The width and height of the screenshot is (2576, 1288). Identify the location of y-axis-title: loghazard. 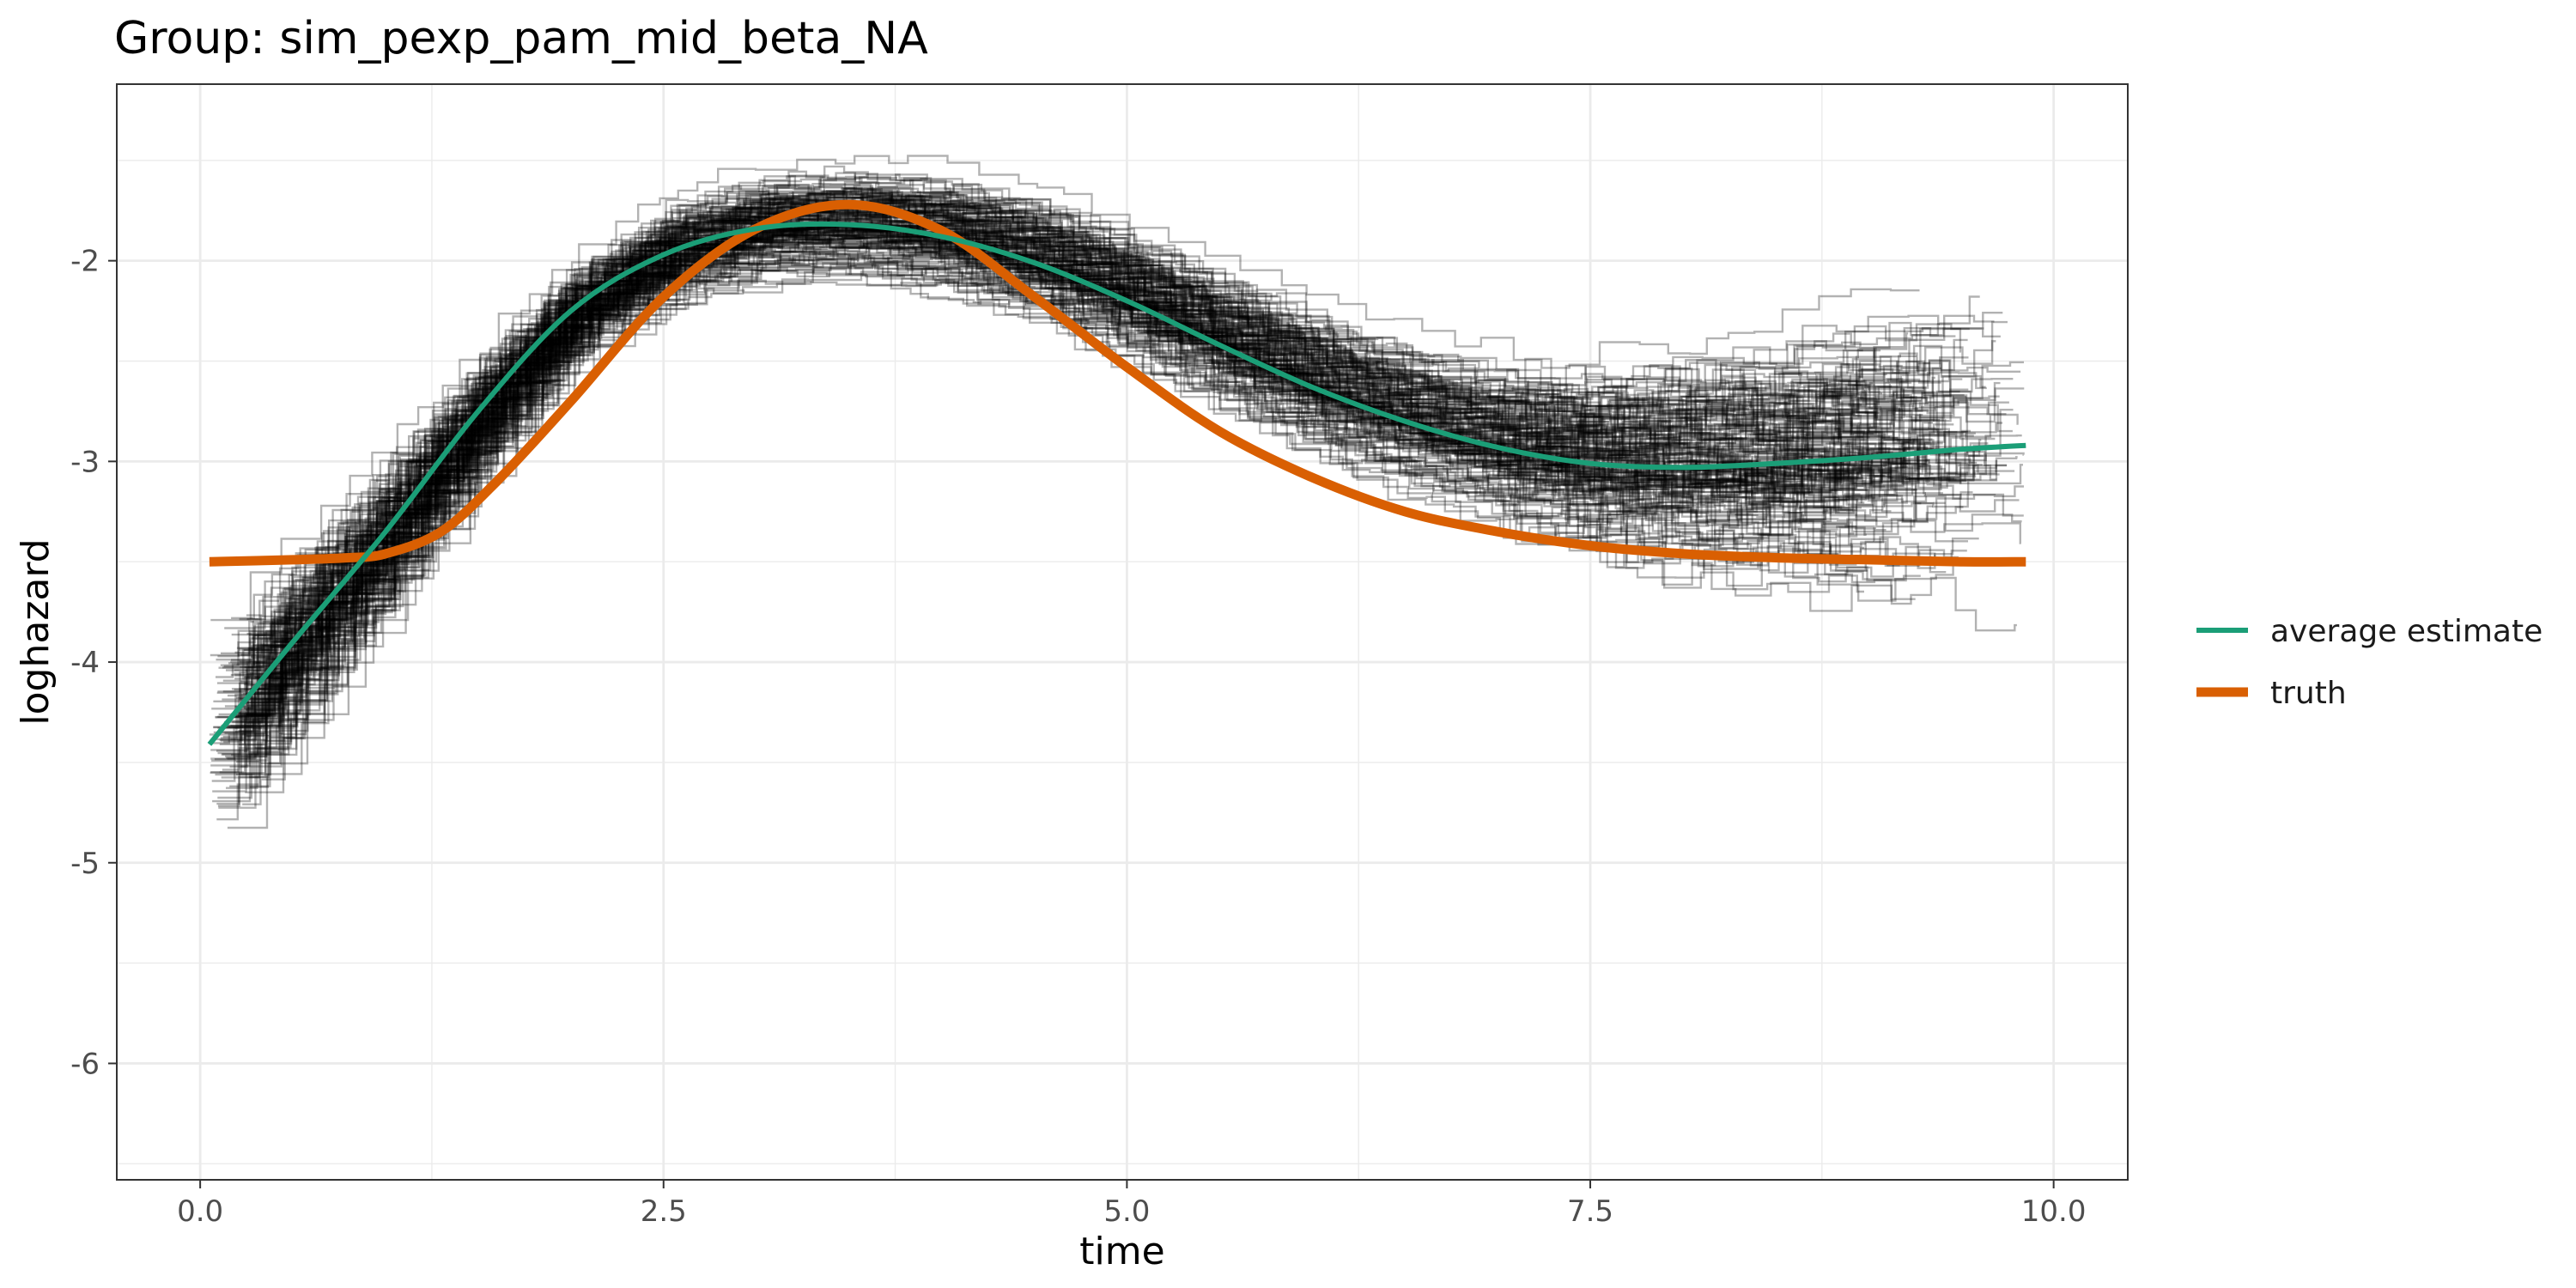
(36, 631).